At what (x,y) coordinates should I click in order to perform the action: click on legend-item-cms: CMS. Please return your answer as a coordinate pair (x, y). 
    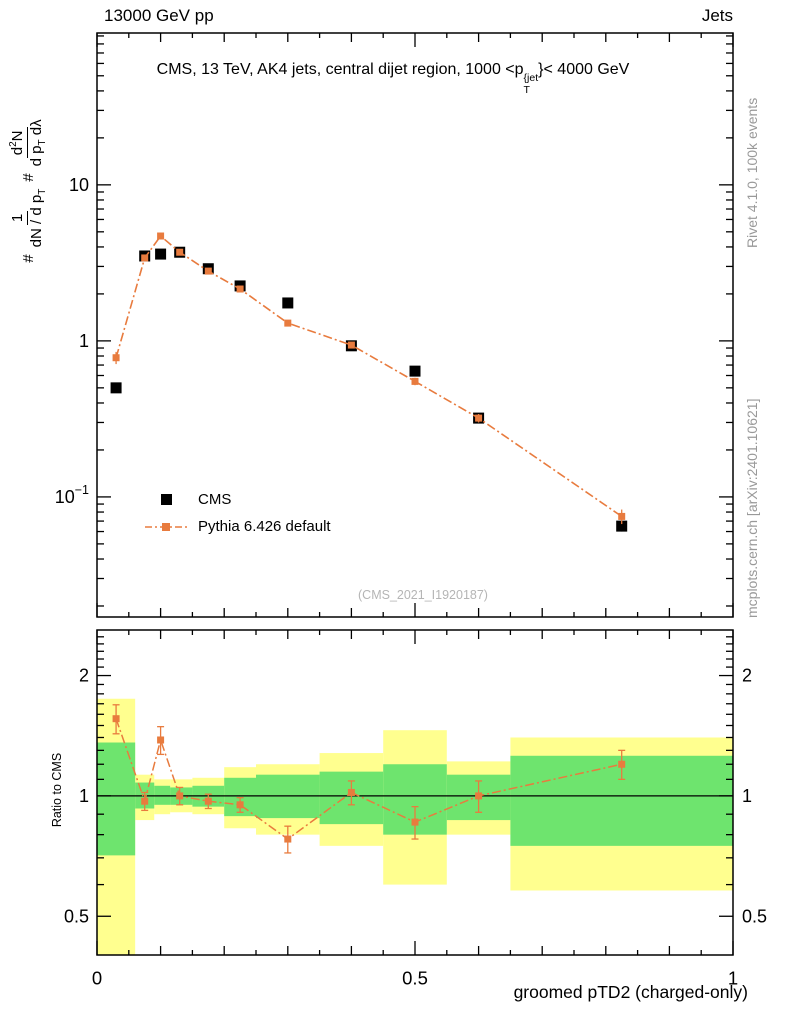
    Looking at the image, I should click on (236, 499).